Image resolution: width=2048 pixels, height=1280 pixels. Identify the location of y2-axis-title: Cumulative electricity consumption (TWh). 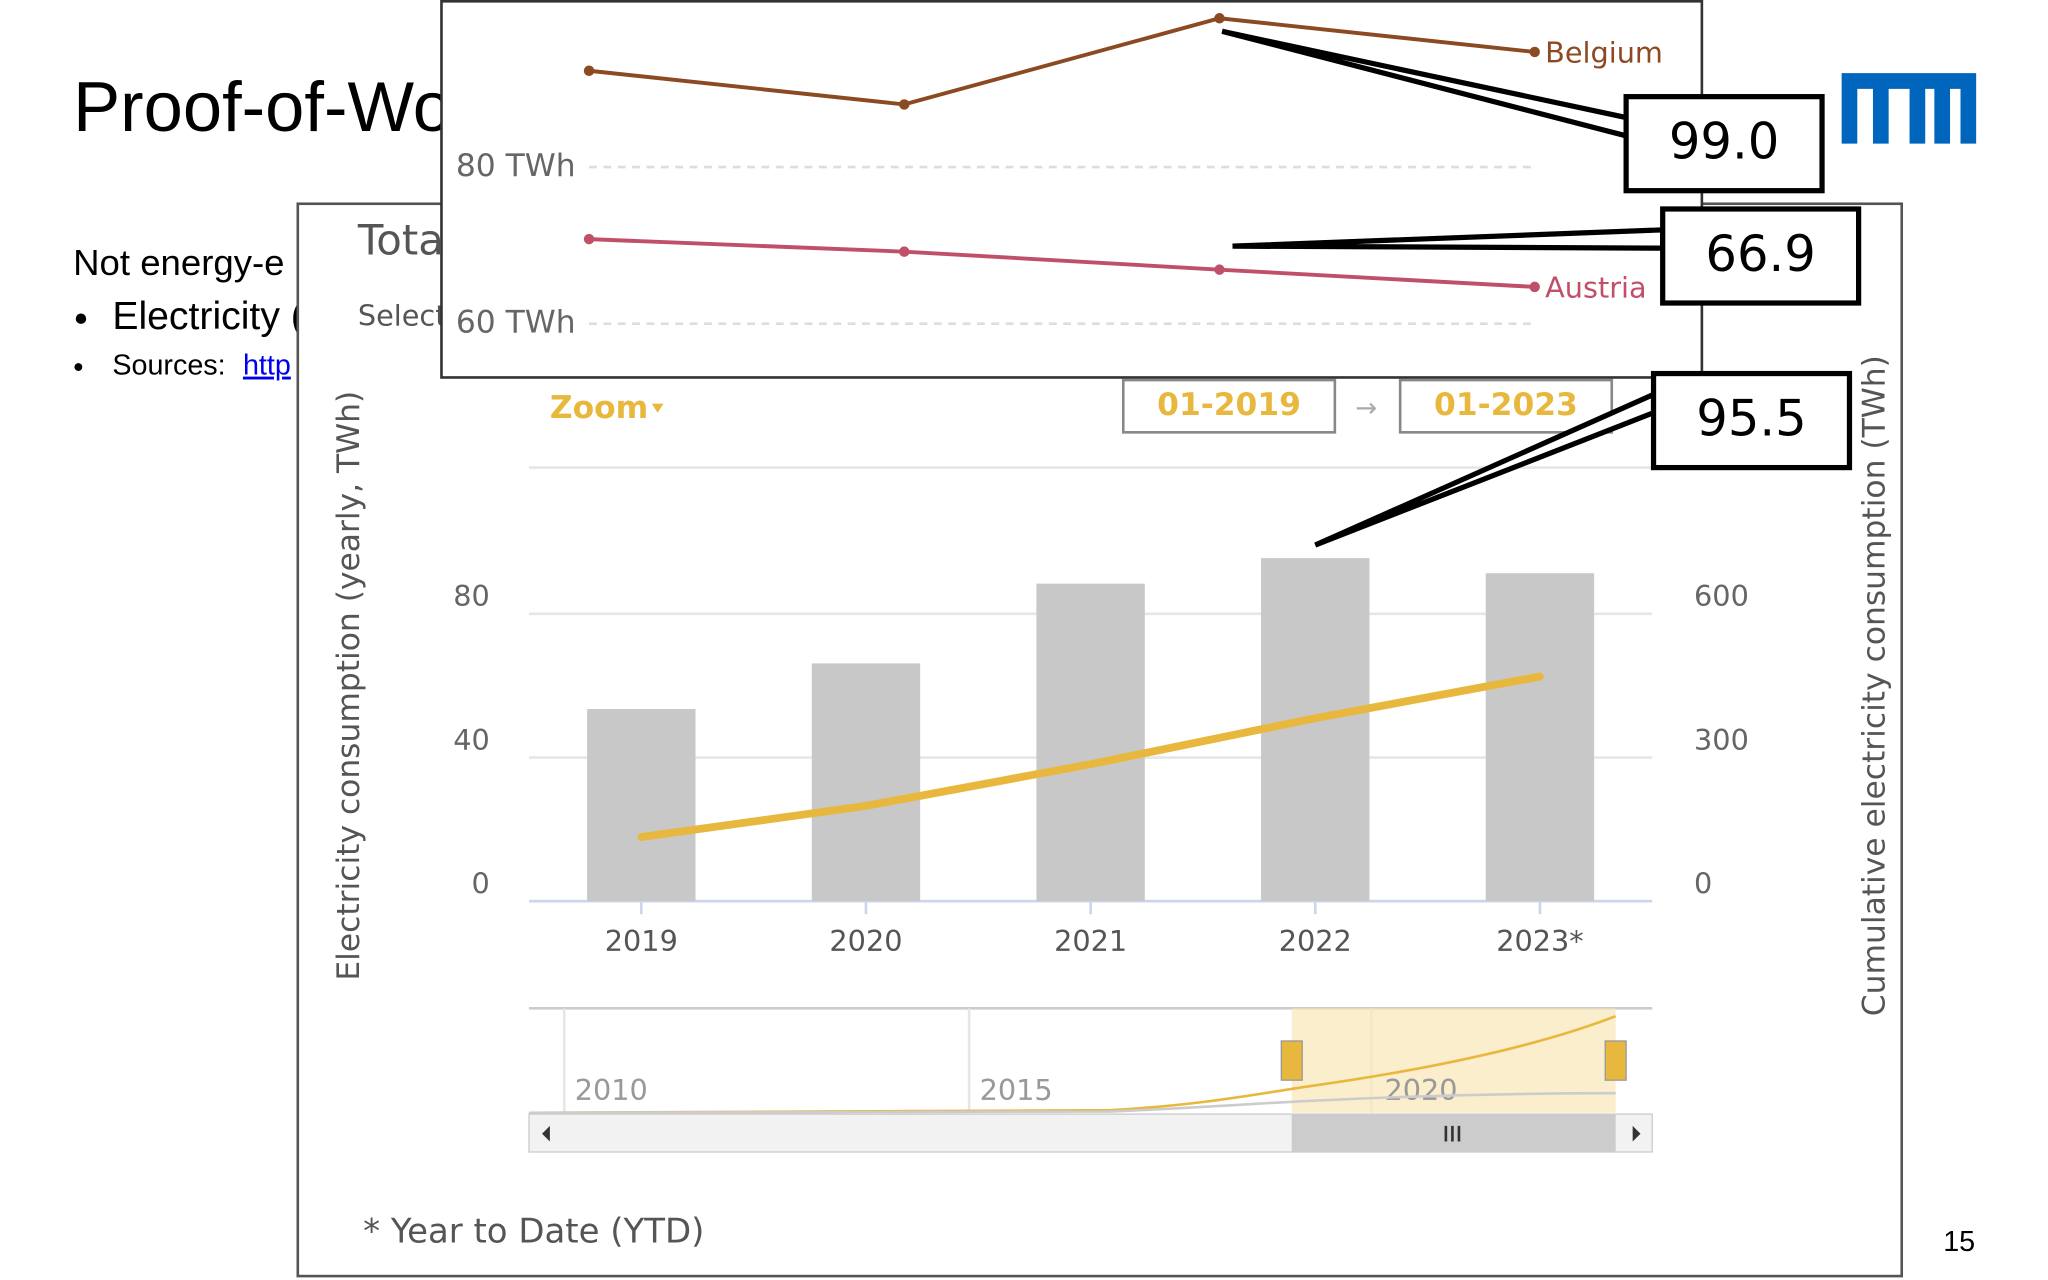
(1875, 685).